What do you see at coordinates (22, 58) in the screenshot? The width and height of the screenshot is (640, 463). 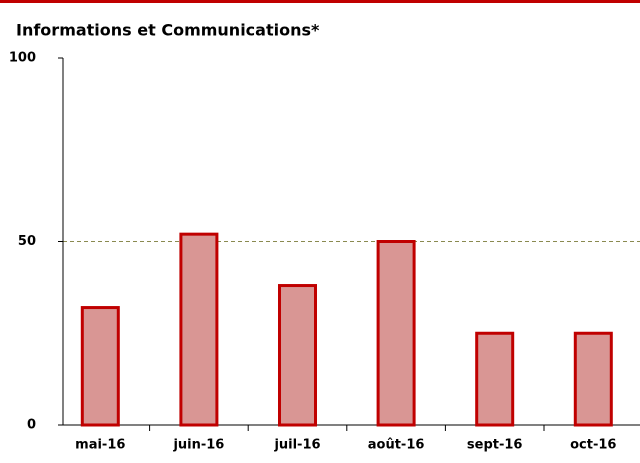 I see `y-tick-label: 100` at bounding box center [22, 58].